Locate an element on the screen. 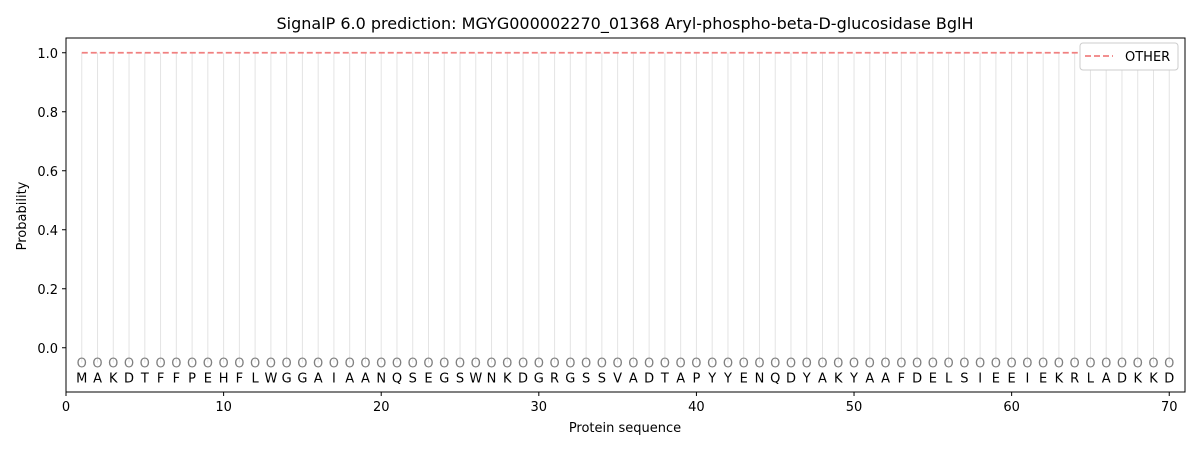 The image size is (1200, 454). residue-label: Q is located at coordinates (397, 378).